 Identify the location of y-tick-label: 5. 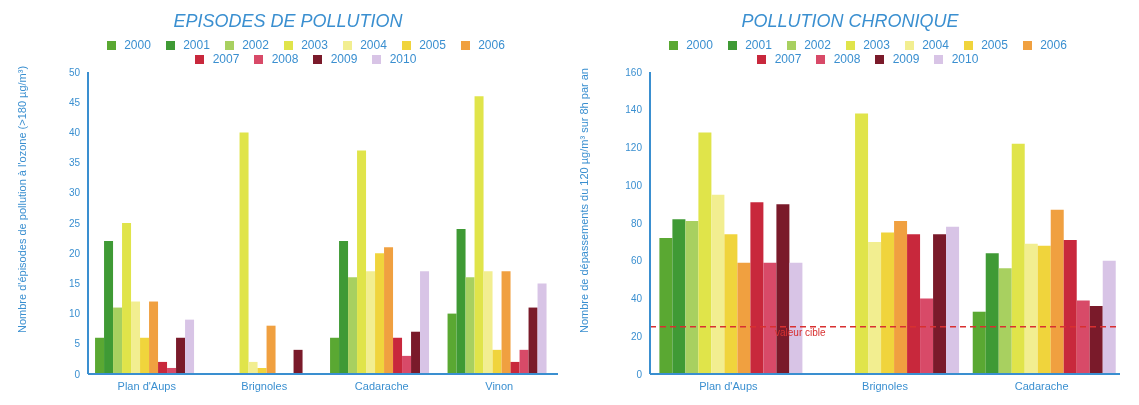
(77, 344).